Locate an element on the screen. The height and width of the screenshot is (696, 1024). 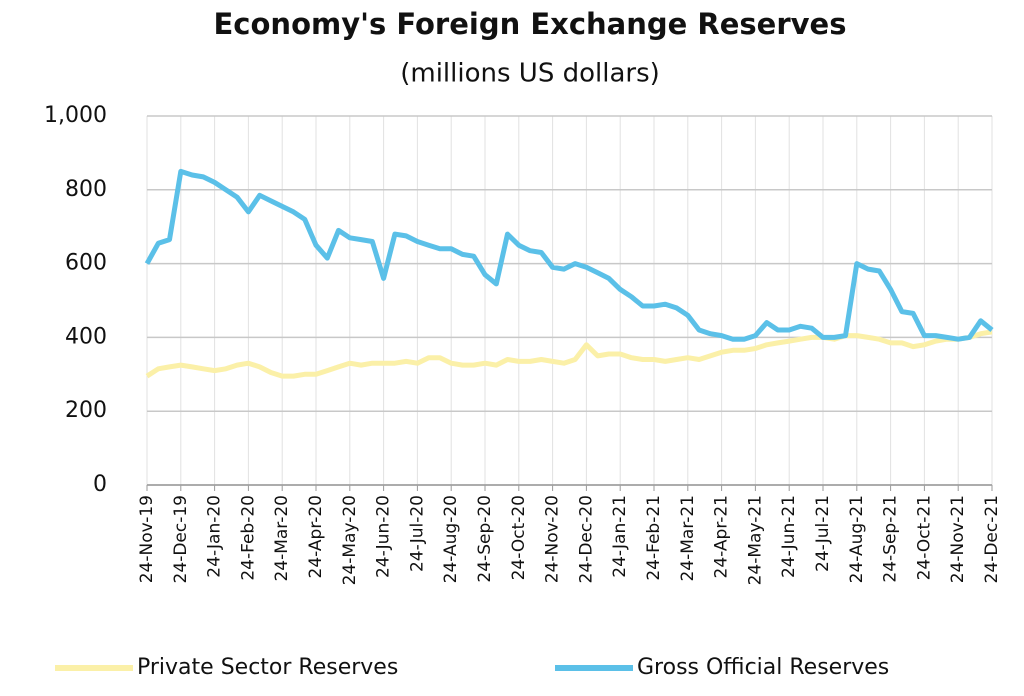
chart-subtitle: (millions US dollars) is located at coordinates (530, 74).